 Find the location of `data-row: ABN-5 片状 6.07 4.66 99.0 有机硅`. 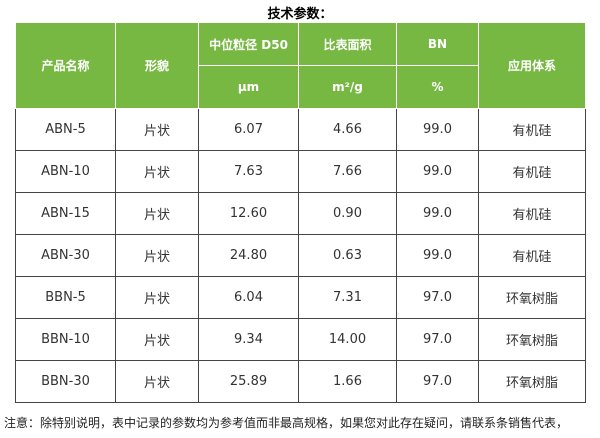

data-row: ABN-5 片状 6.07 4.66 99.0 有机硅 is located at coordinates (300, 129).